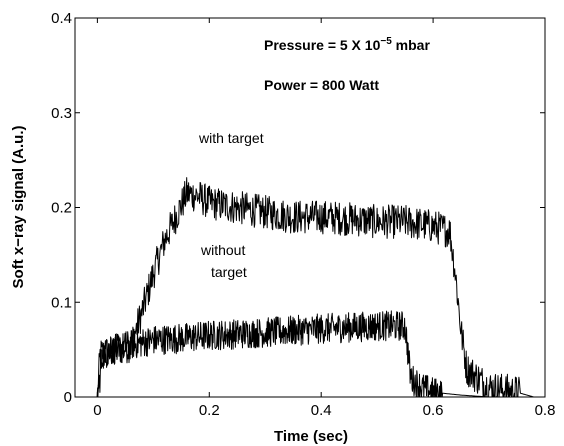  Describe the element at coordinates (222, 250) in the screenshot. I see `without-target-label-line1: without` at that location.